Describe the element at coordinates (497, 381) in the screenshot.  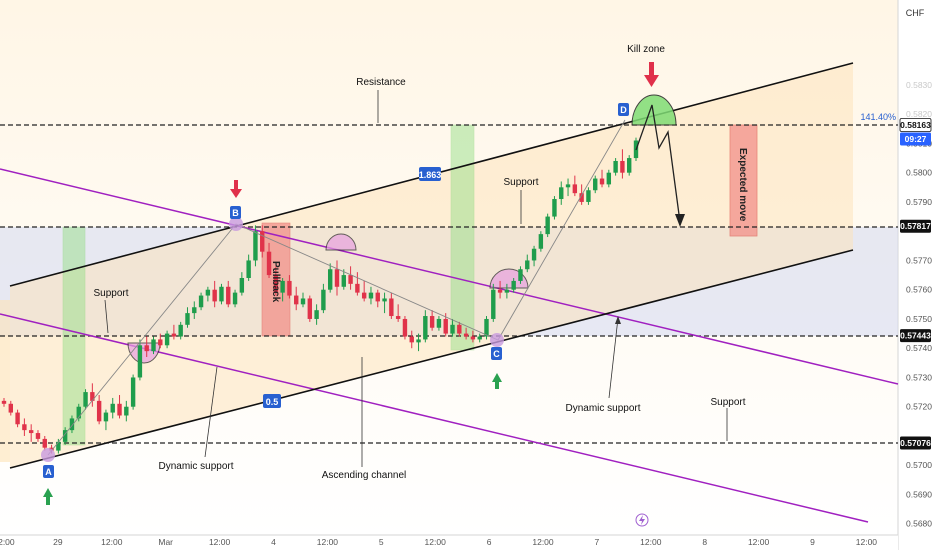
I see `up-arrow-c` at that location.